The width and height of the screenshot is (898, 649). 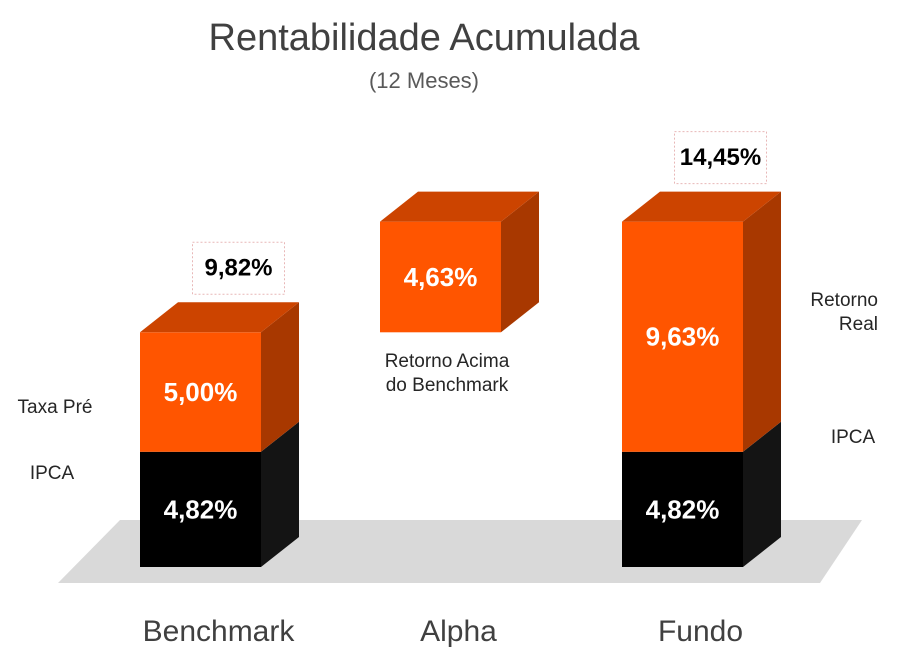 I want to click on annotation-line: Real, so click(x=858, y=324).